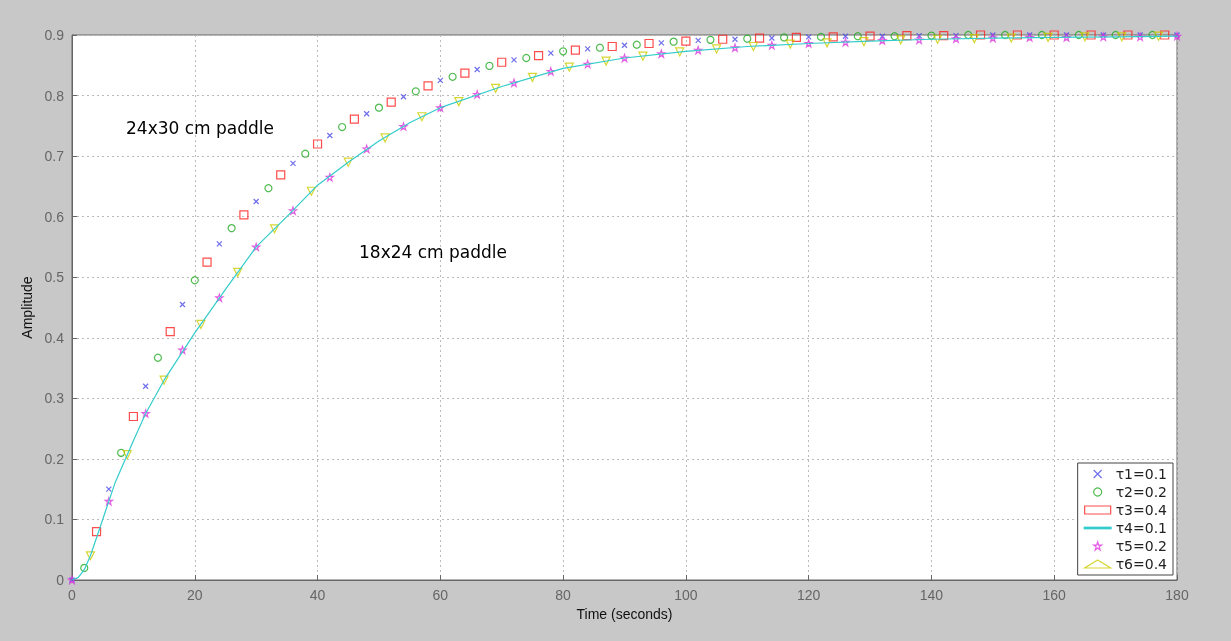 This screenshot has width=1231, height=641. Describe the element at coordinates (72, 595) in the screenshot. I see `x-tick-label: 0` at that location.